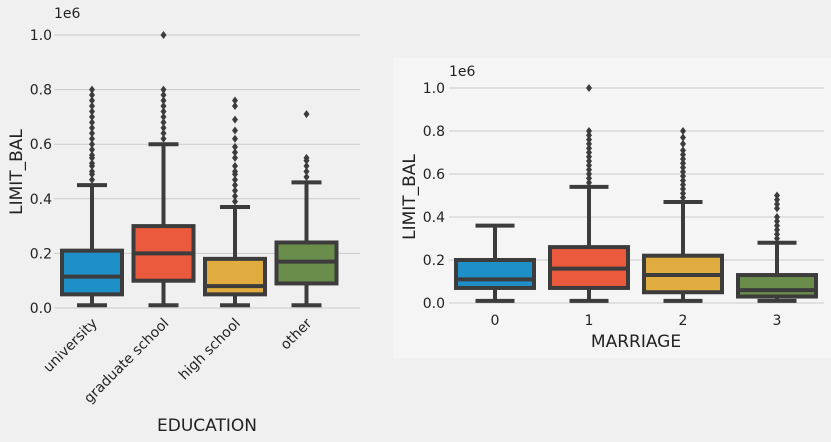 Image resolution: width=831 pixels, height=442 pixels. What do you see at coordinates (636, 321) in the screenshot?
I see `x-tick-labels: 0 1 2 3` at bounding box center [636, 321].